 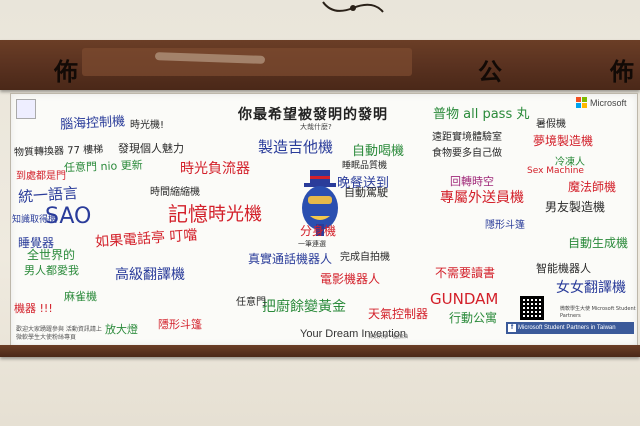 I want to click on handwritten-note: 暑假機, so click(x=551, y=124).